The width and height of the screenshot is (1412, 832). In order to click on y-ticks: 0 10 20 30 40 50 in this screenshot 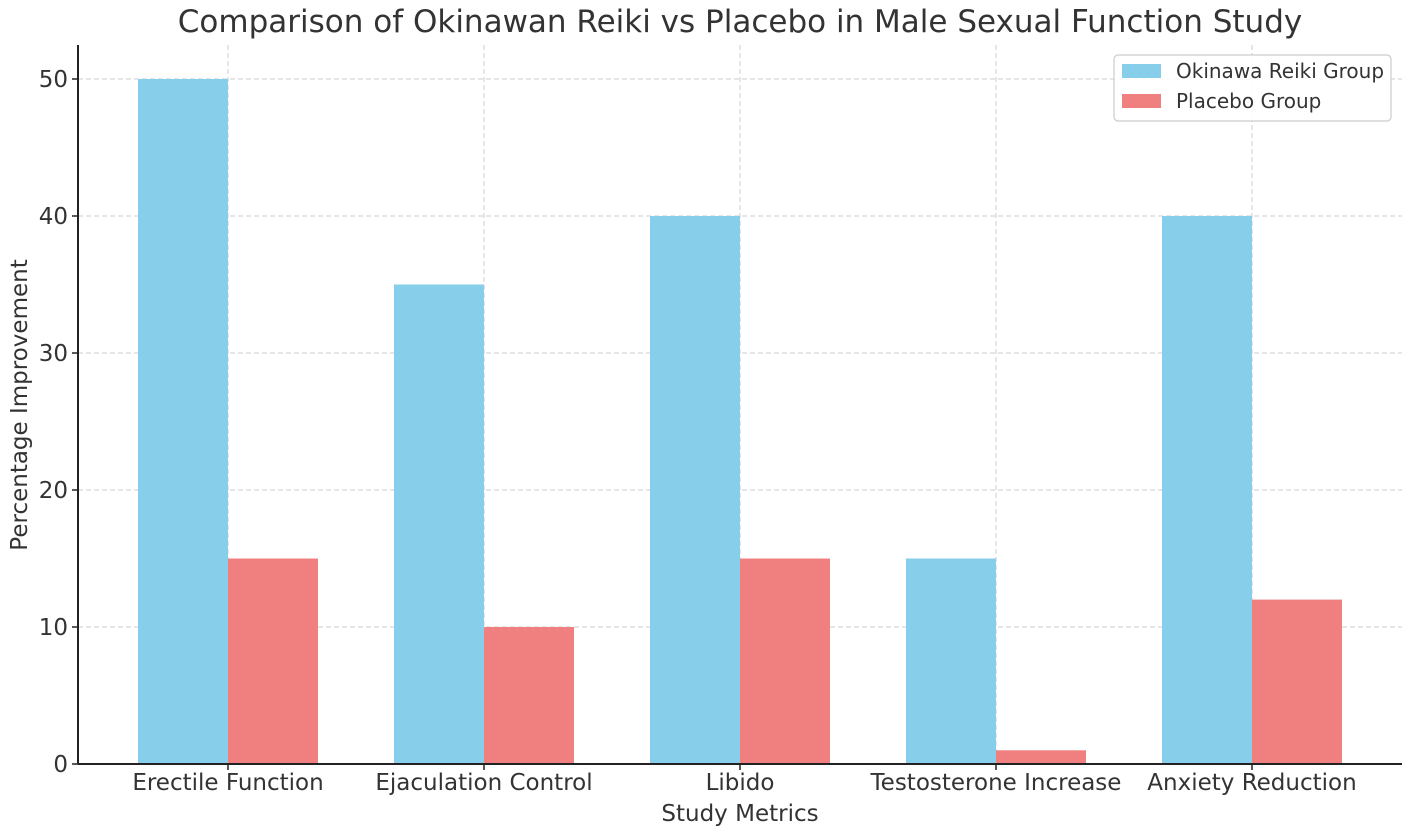, I will do `click(58, 422)`.